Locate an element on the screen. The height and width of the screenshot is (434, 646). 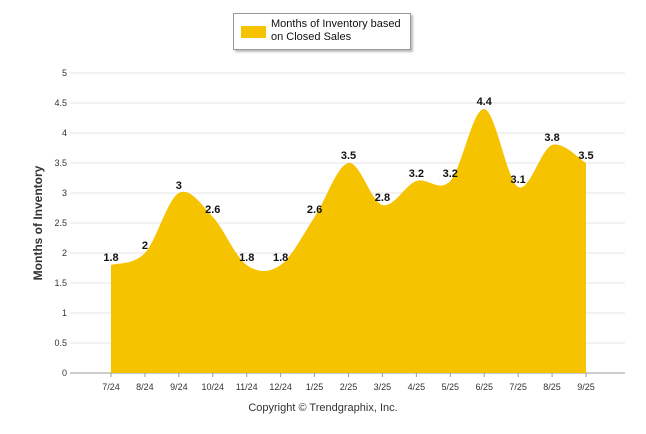
data-label: 2 is located at coordinates (145, 246).